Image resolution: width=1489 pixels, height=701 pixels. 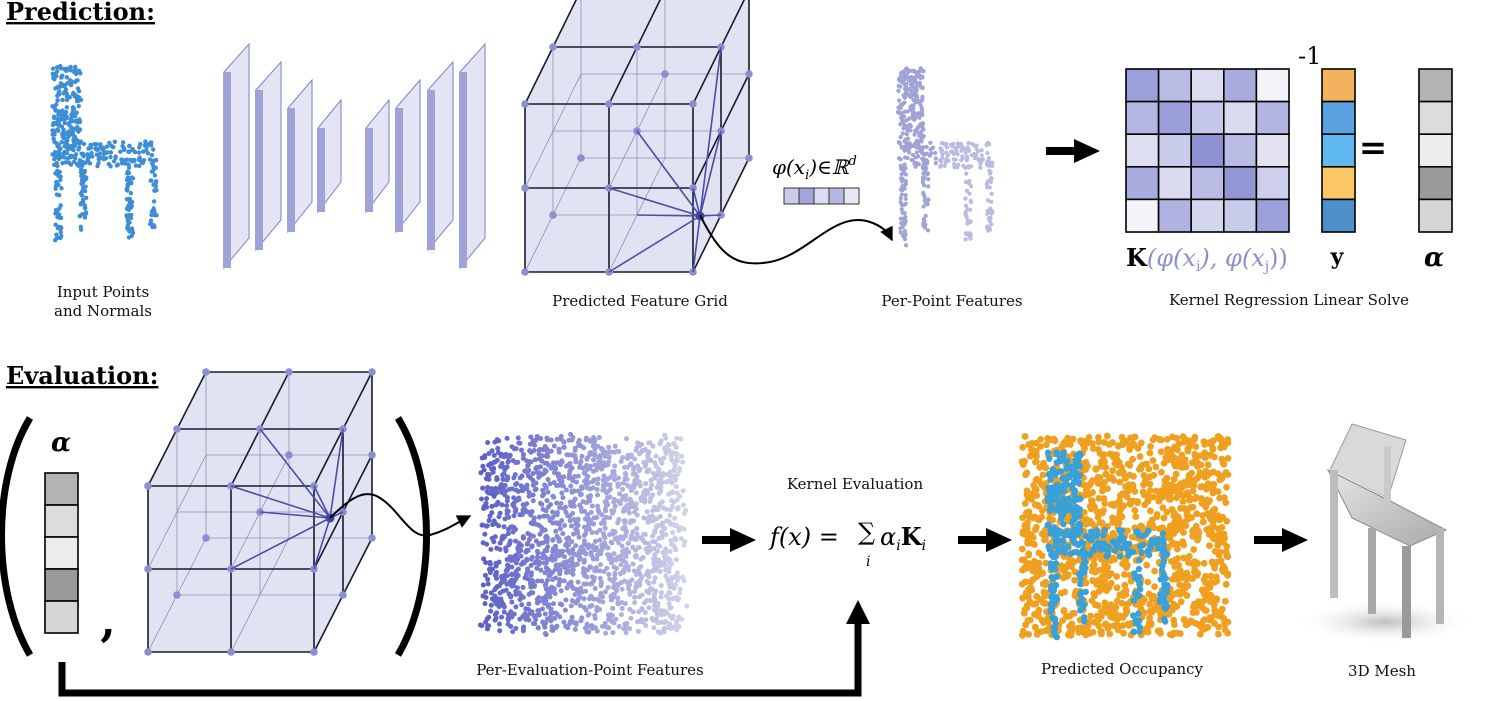 What do you see at coordinates (668, 215) in the screenshot?
I see `interpolation-line` at bounding box center [668, 215].